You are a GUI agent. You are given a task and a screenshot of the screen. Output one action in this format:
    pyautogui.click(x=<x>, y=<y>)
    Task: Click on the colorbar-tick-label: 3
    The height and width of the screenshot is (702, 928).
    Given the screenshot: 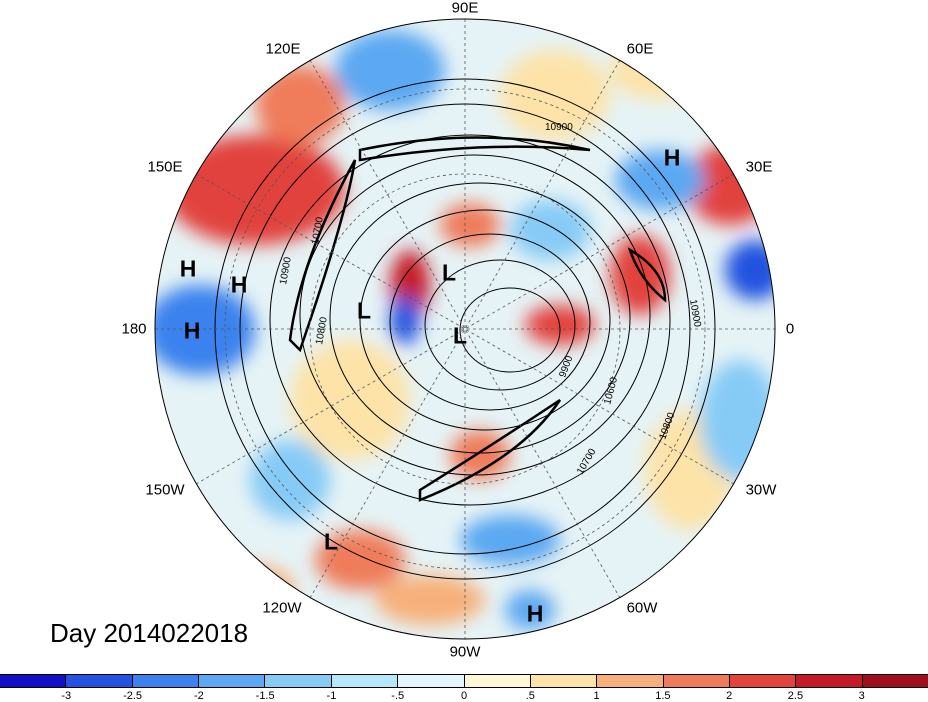 What is the action you would take?
    pyautogui.click(x=861, y=696)
    